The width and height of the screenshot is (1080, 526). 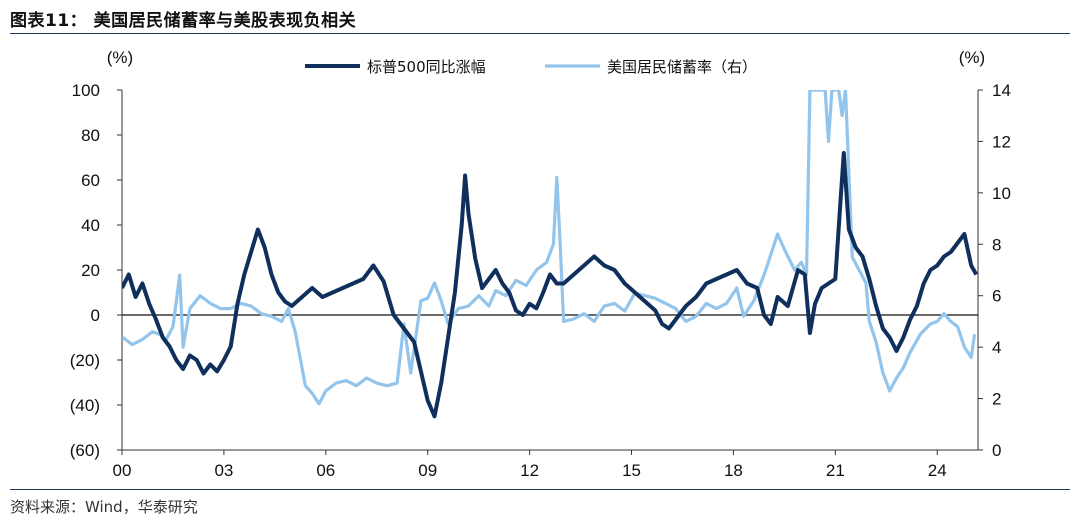 I want to click on figure-title: 图表11： 美国居民储蓄率与美股表现负相关, so click(x=183, y=21).